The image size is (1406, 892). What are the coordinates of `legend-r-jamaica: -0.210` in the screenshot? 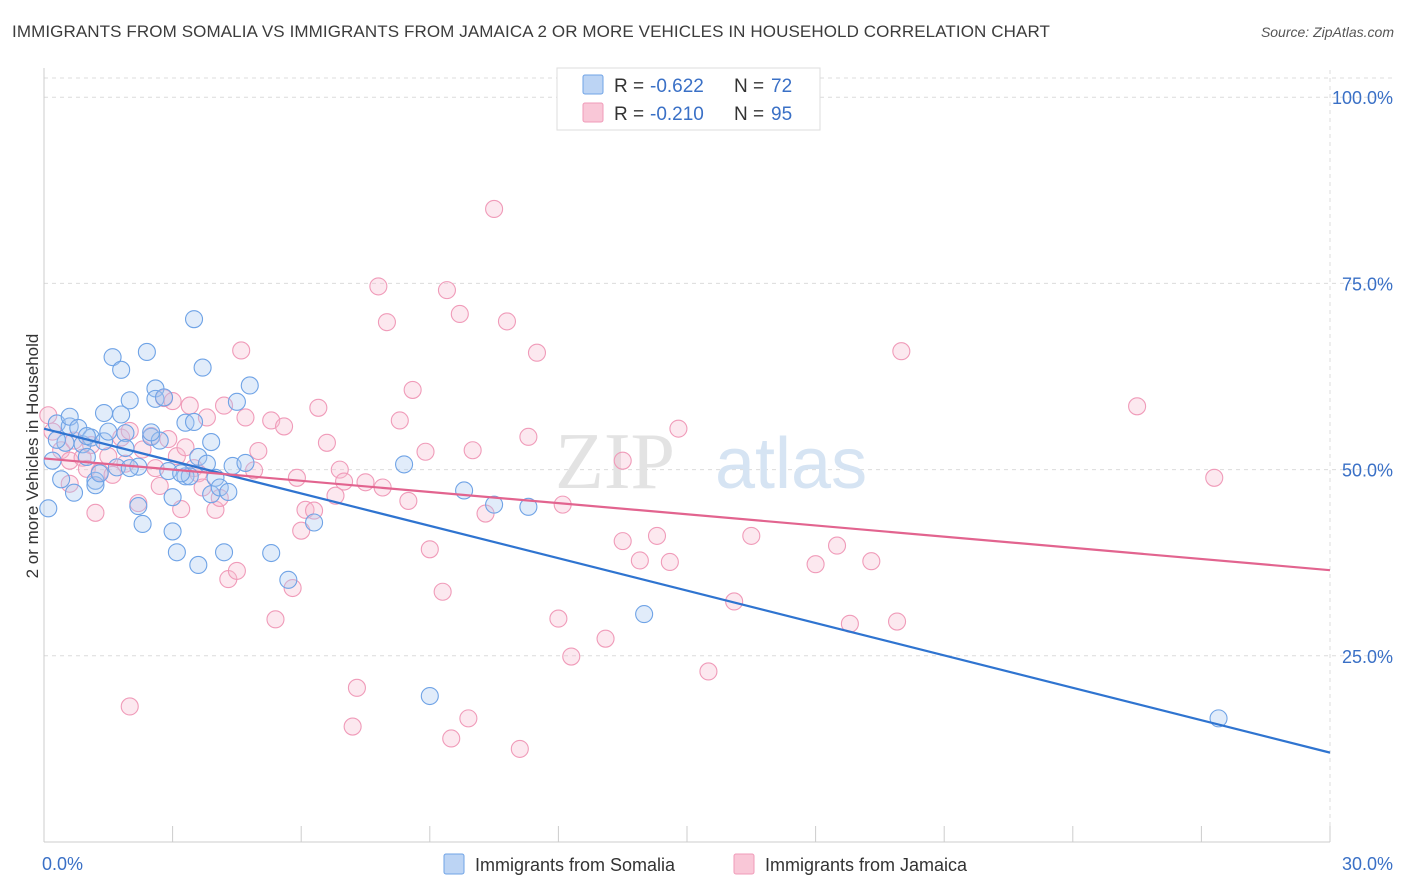 It's located at (677, 114).